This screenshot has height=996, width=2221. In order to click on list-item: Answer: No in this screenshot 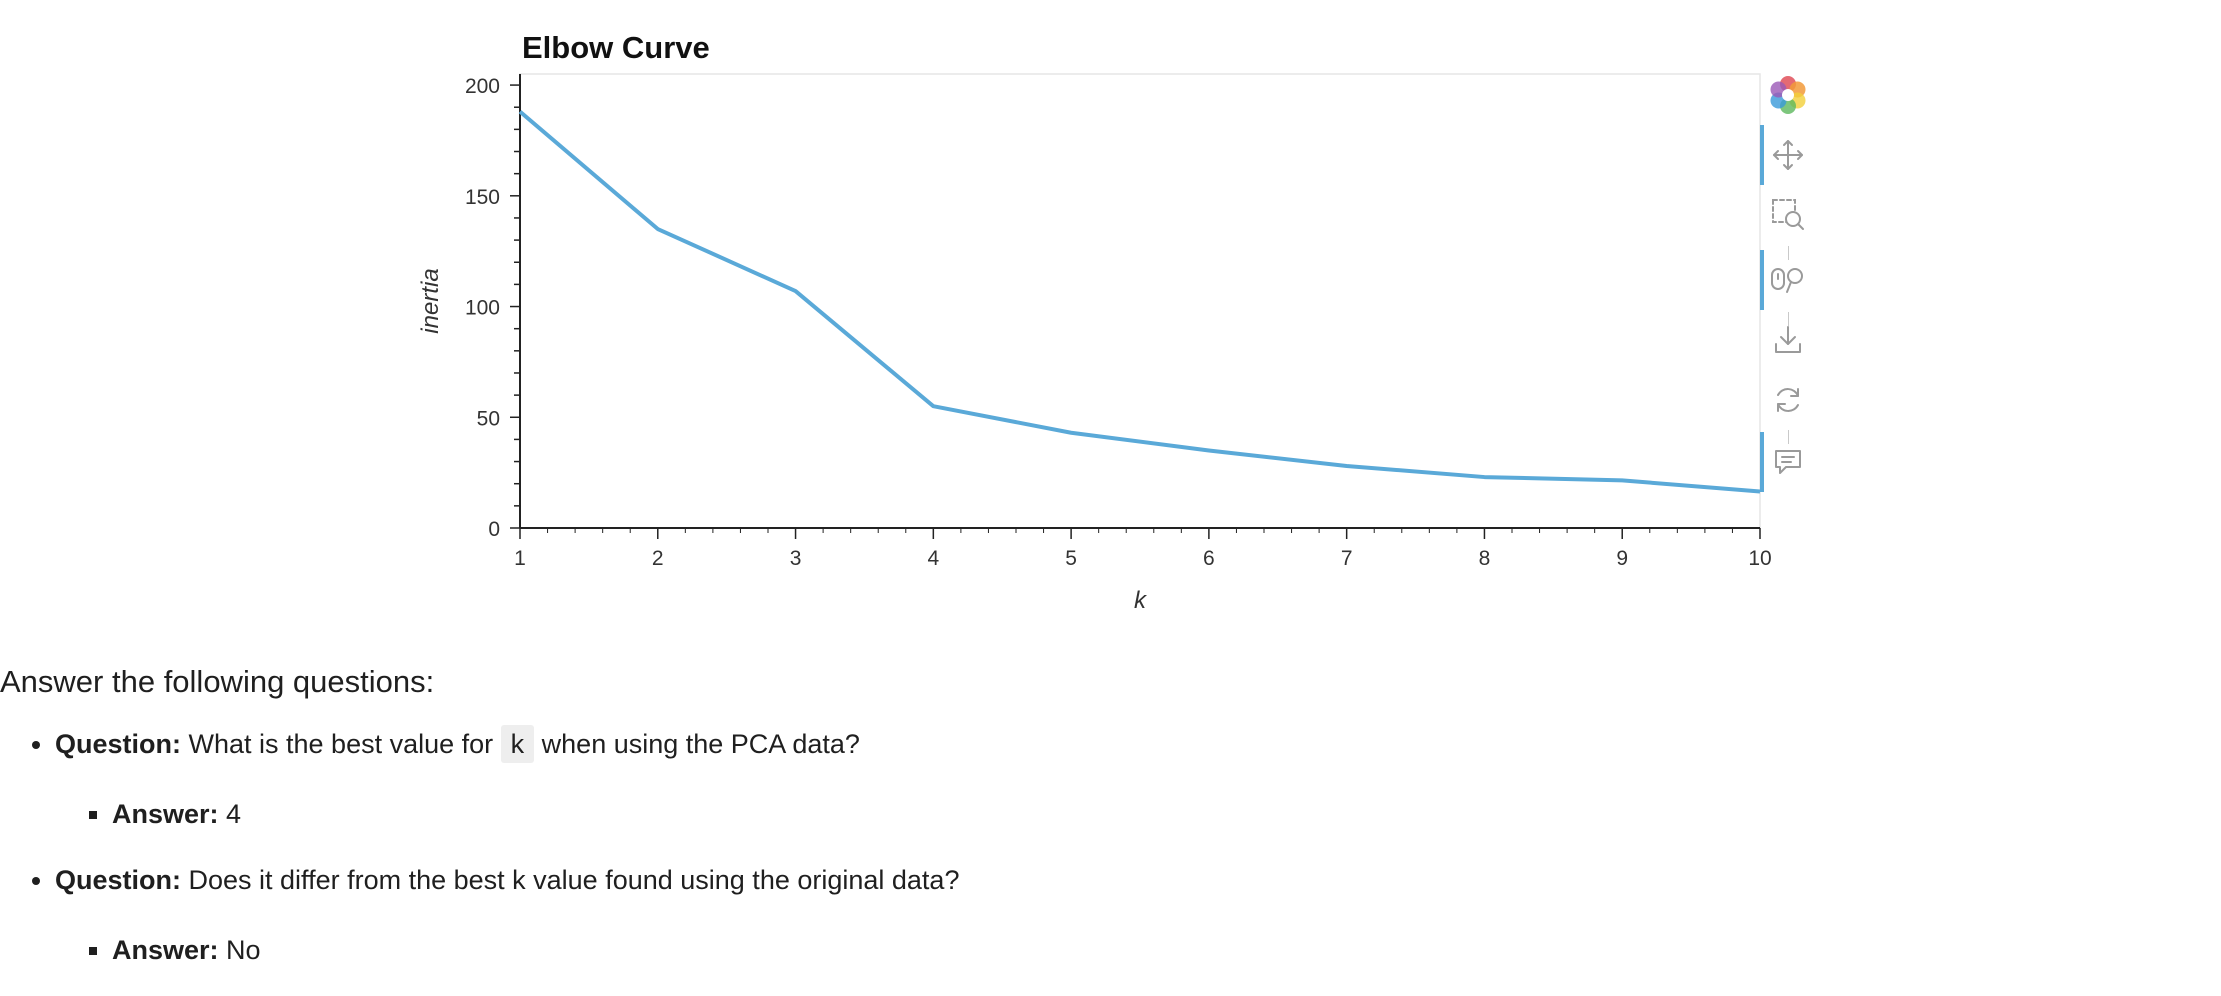, I will do `click(1166, 950)`.